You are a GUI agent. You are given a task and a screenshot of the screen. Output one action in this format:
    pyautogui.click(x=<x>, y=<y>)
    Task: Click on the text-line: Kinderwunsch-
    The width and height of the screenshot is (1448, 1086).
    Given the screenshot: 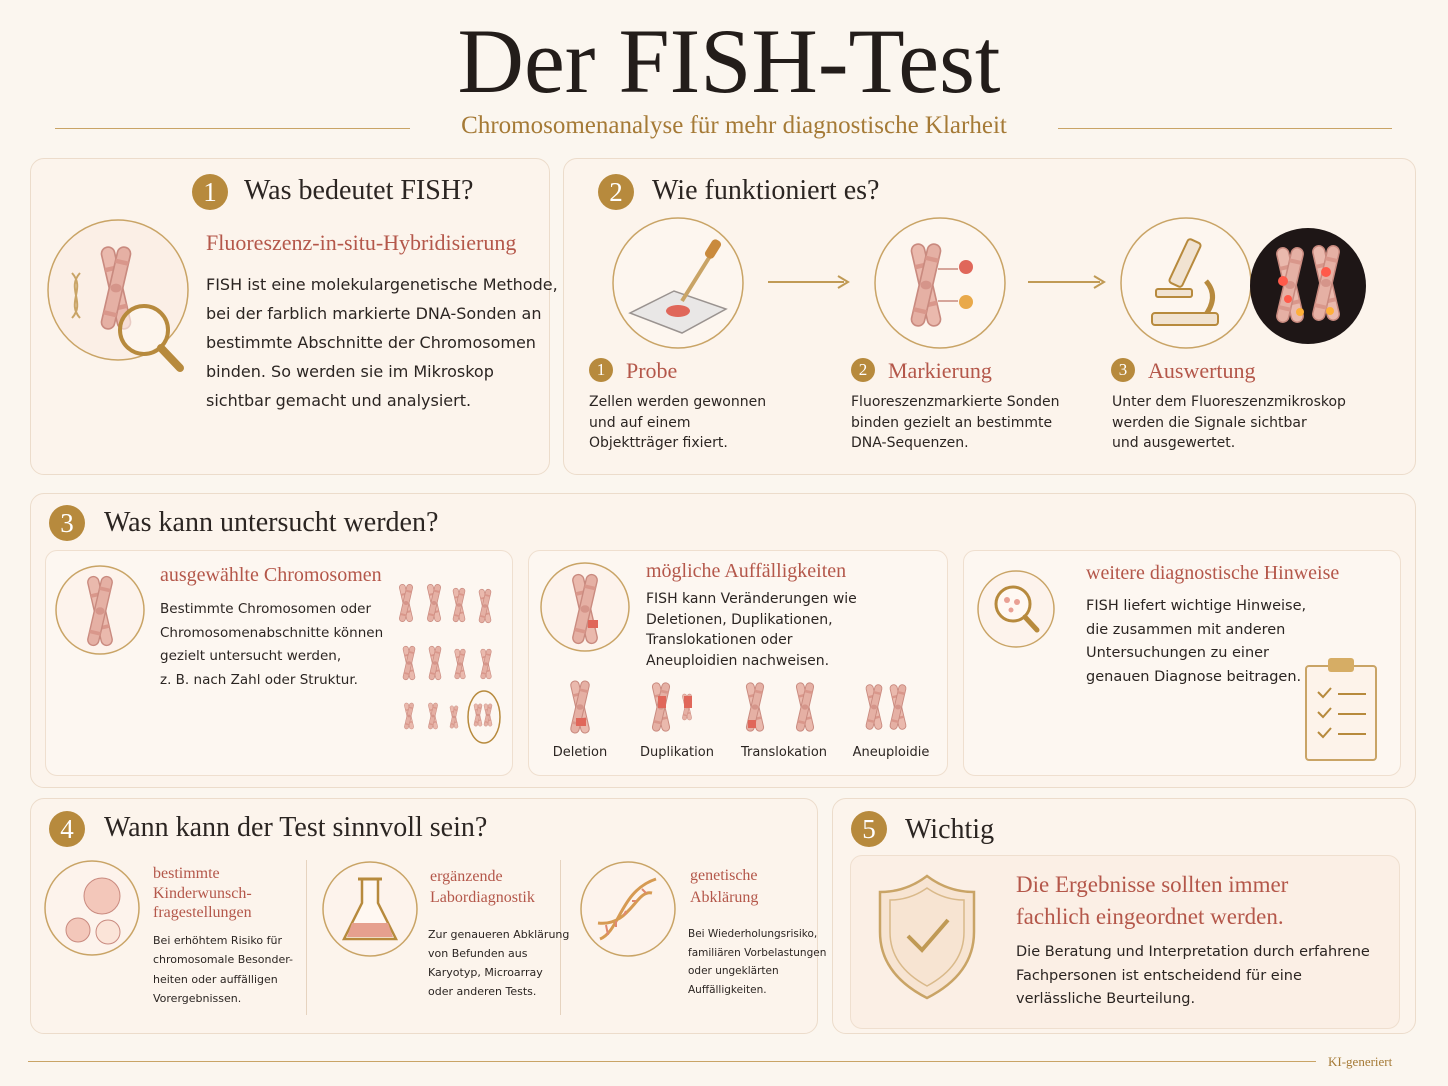 What is the action you would take?
    pyautogui.click(x=202, y=893)
    